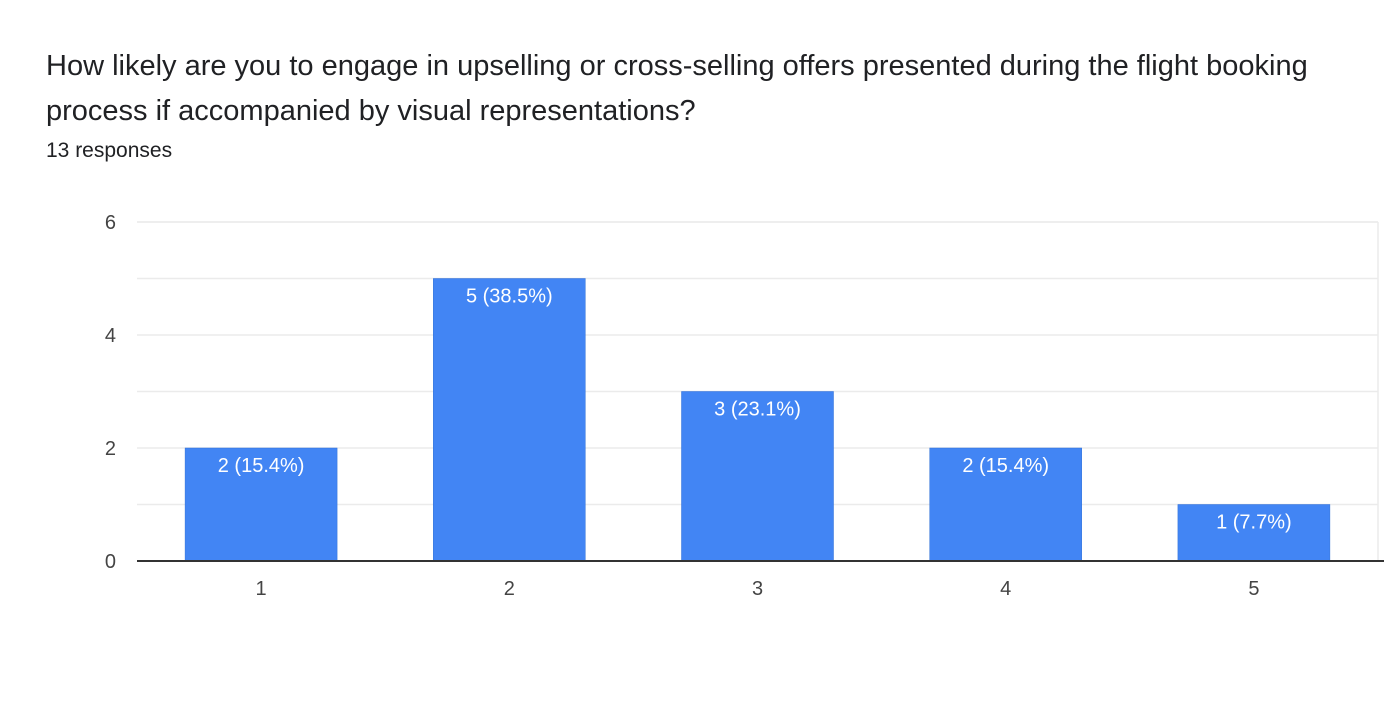 The height and width of the screenshot is (705, 1384). Describe the element at coordinates (509, 589) in the screenshot. I see `x-tick-label: 2` at that location.